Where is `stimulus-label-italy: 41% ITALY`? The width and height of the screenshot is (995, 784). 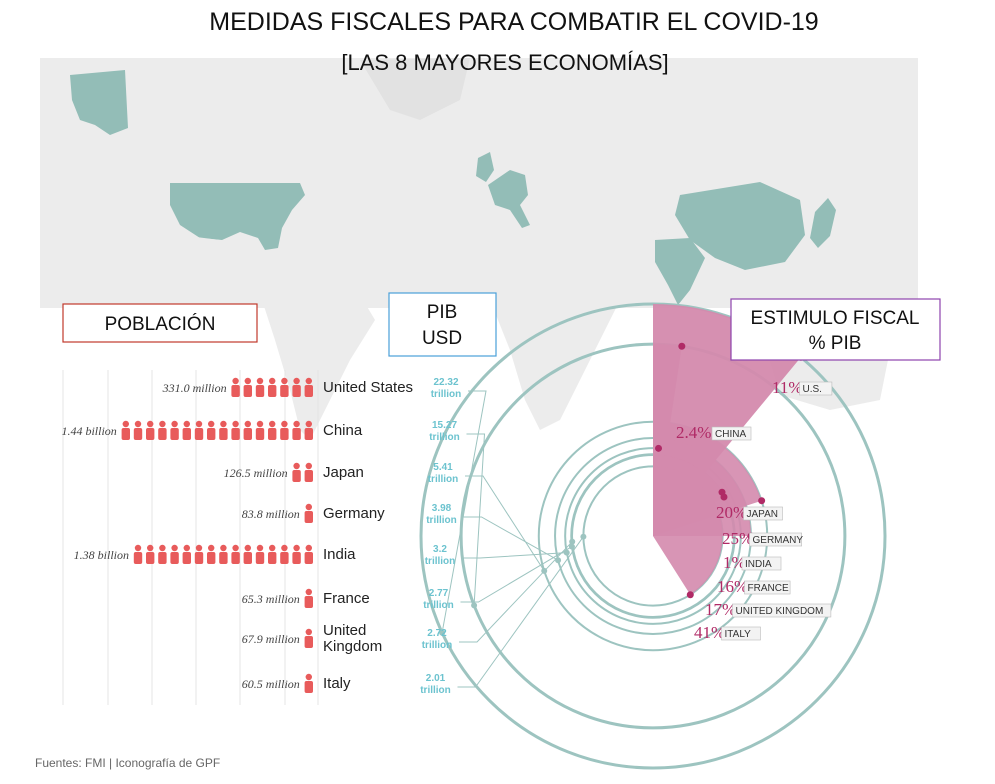
stimulus-label-italy: 41% ITALY is located at coordinates (727, 632).